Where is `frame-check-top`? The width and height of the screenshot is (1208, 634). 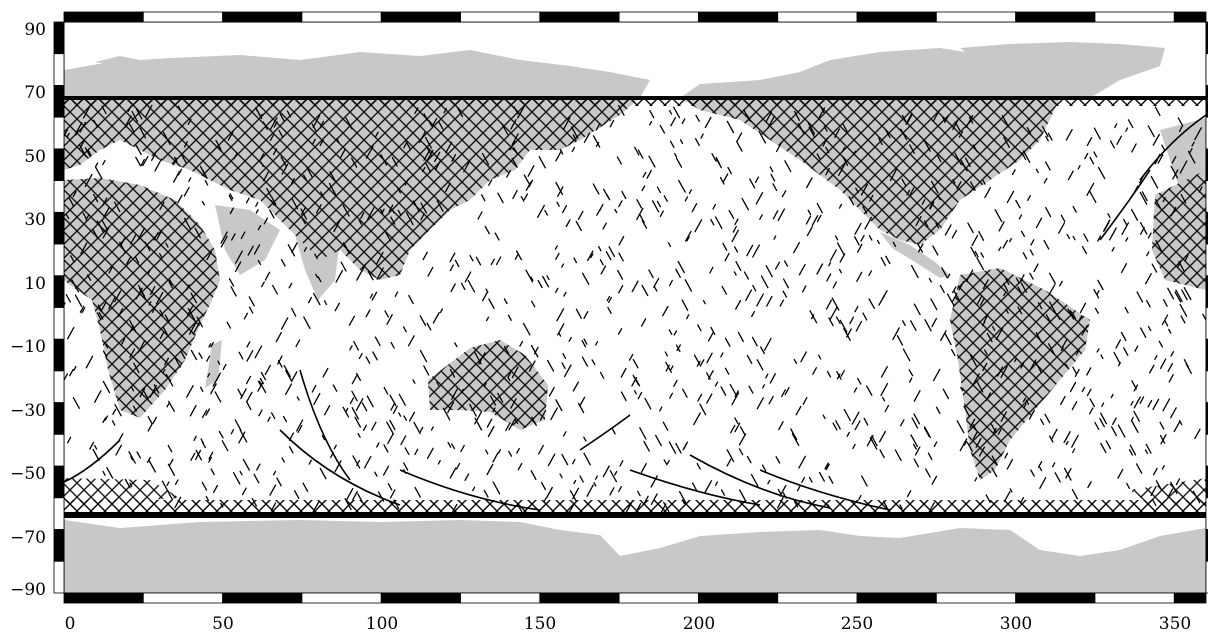 frame-check-top is located at coordinates (976, 17).